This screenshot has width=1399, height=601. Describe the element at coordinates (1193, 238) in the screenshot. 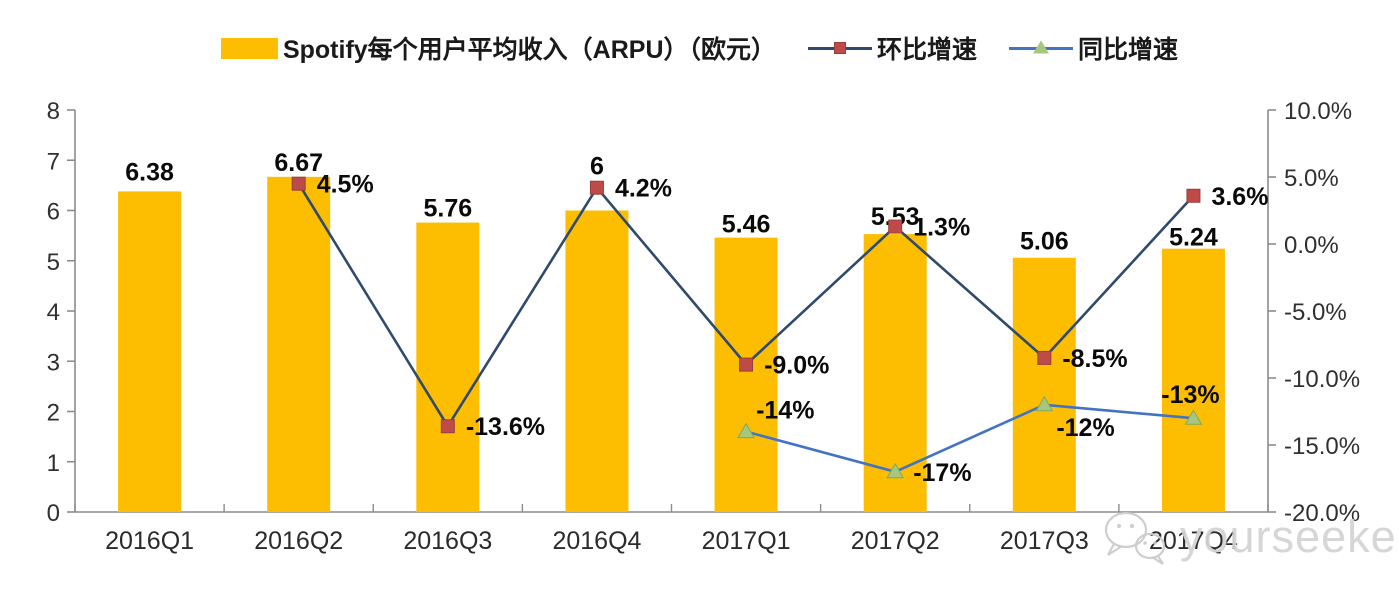

I see `bar-value-label: 5.24` at that location.